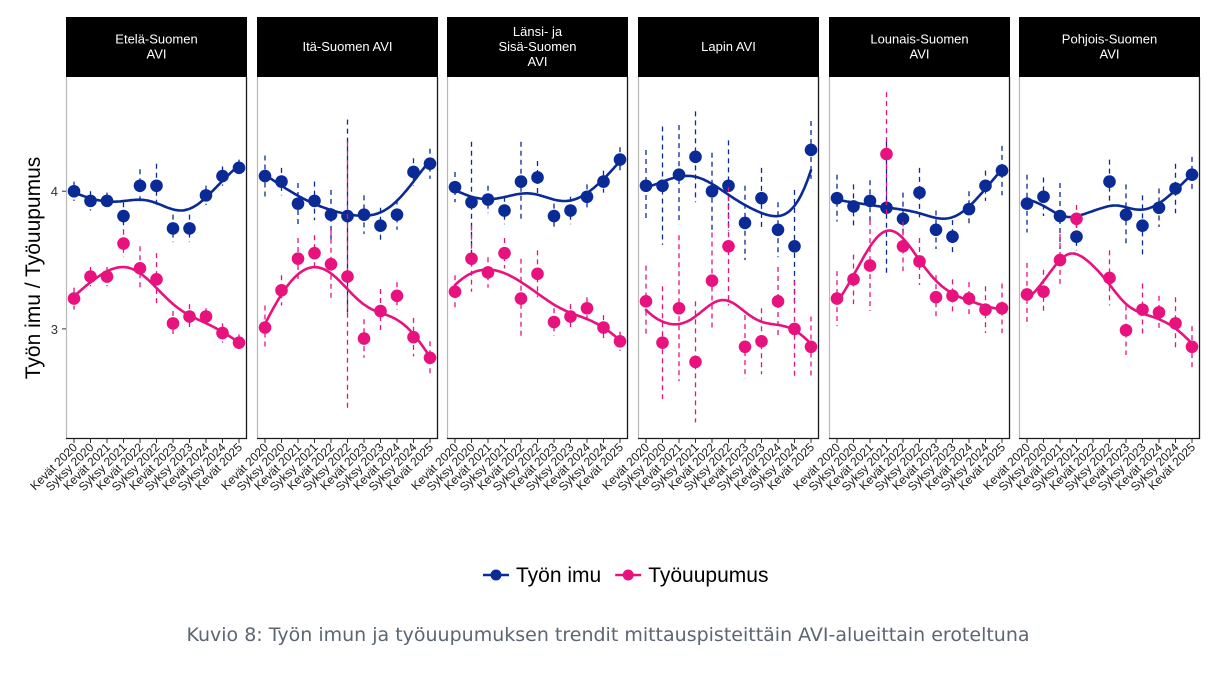 Image resolution: width=1216 pixels, height=673 pixels. I want to click on panel-title: Lounais-Suomen, so click(919, 39).